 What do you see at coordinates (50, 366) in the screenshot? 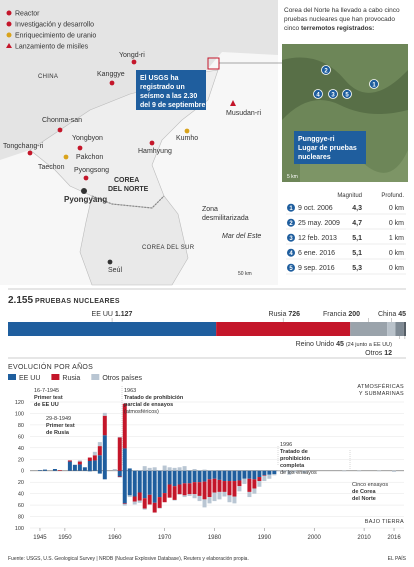
I see `chart-title: EVOLUCIÓN POR AÑOS` at bounding box center [50, 366].